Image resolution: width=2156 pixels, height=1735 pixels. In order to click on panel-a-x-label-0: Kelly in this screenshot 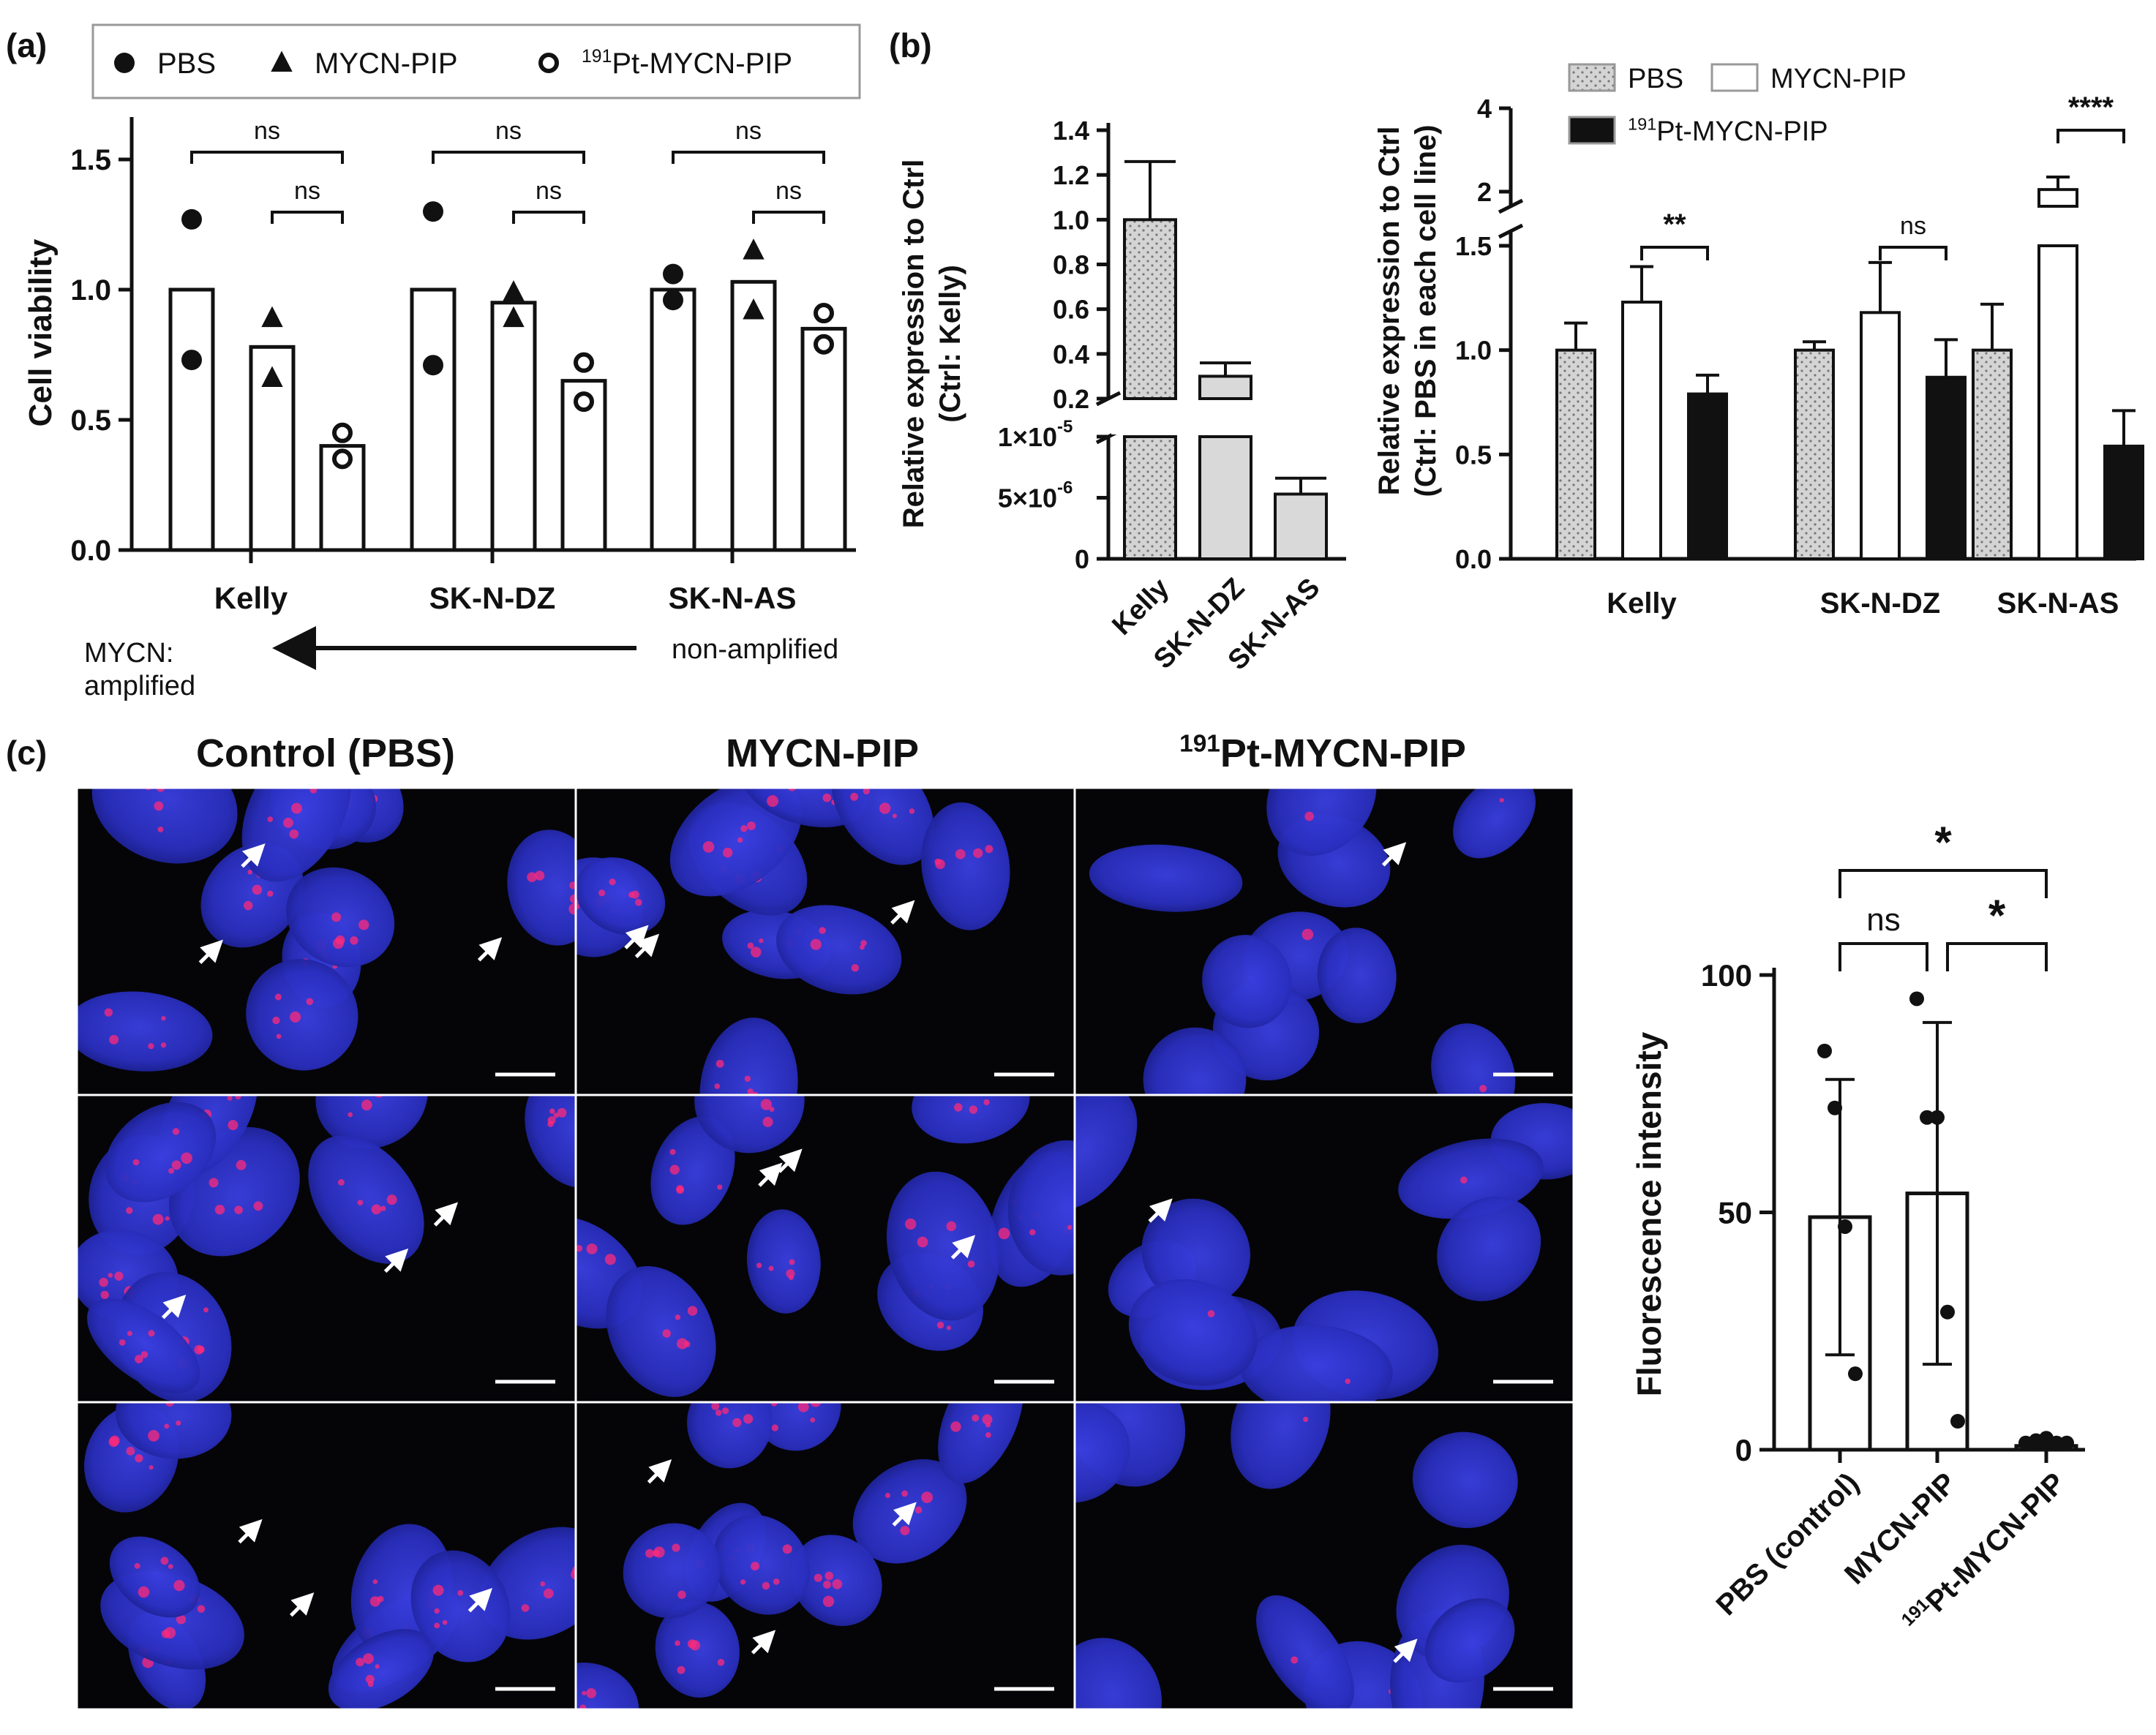, I will do `click(251, 598)`.